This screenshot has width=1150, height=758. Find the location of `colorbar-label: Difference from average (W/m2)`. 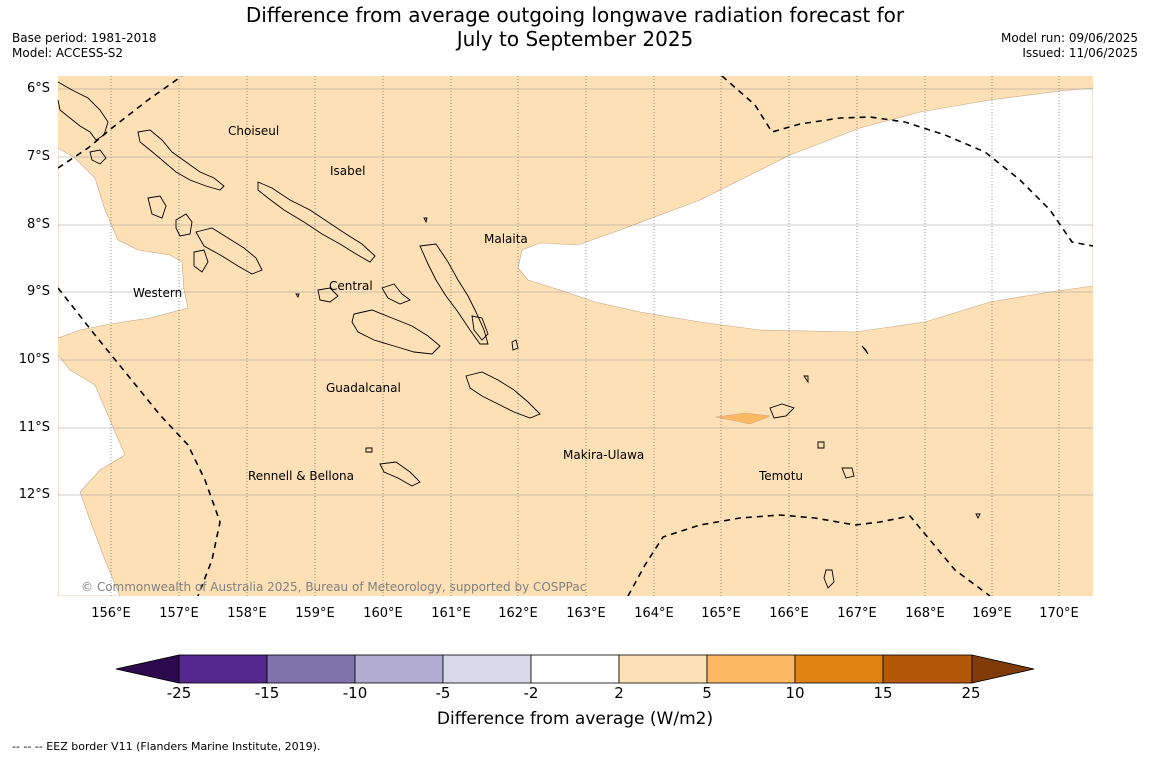

colorbar-label: Difference from average (W/m2) is located at coordinates (575, 719).